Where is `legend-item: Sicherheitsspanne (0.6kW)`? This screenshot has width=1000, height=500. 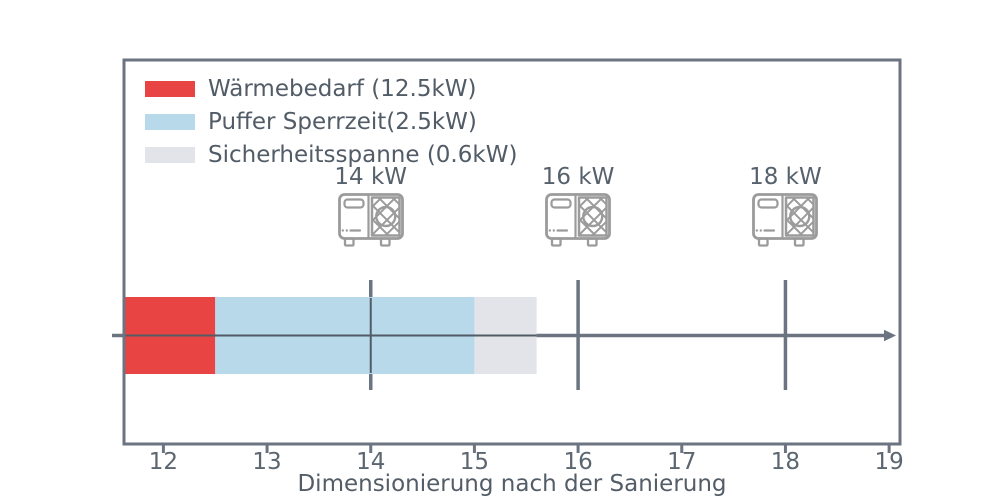 legend-item: Sicherheitsspanne (0.6kW) is located at coordinates (331, 154).